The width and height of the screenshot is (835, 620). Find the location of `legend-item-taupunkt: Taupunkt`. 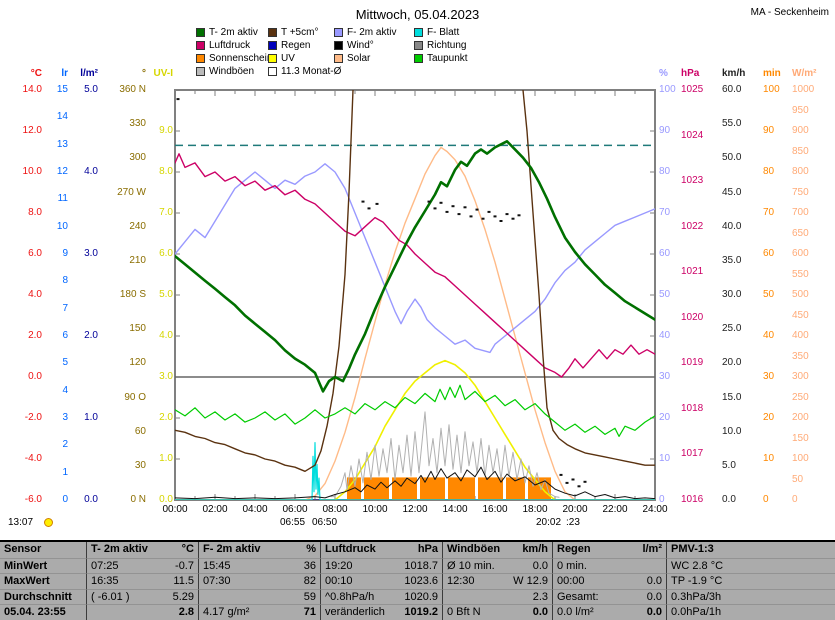

legend-item-taupunkt: Taupunkt is located at coordinates (460, 58).